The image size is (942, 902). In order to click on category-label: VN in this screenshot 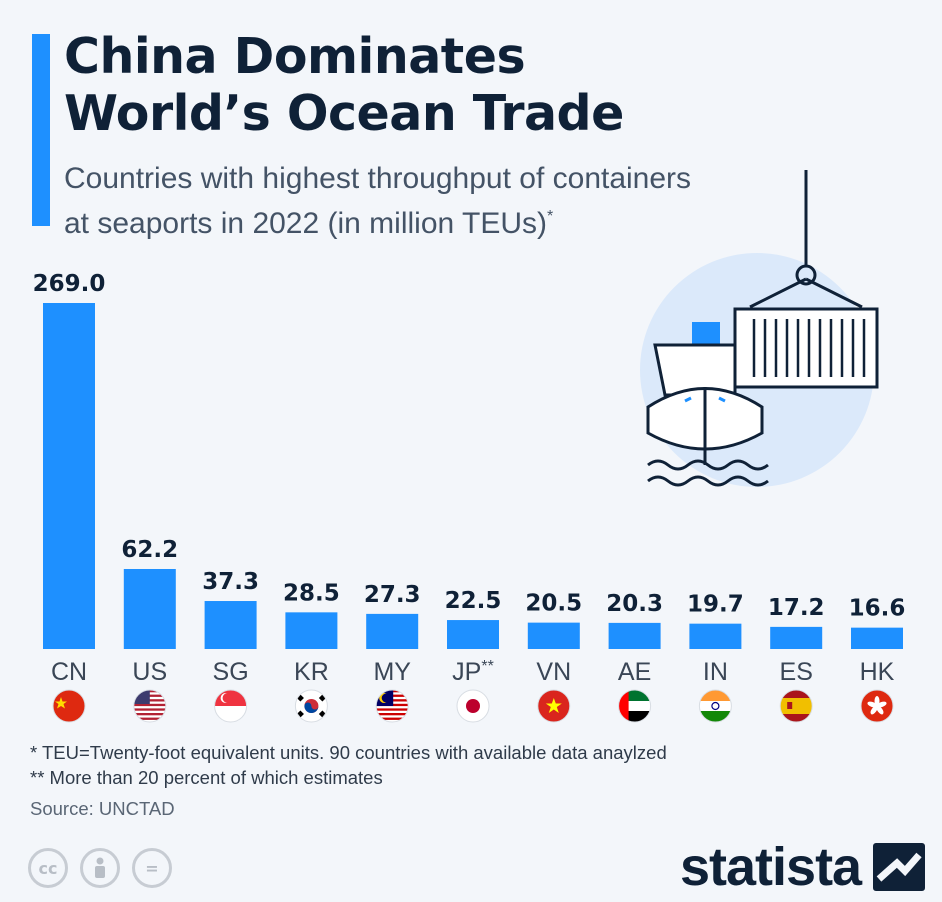, I will do `click(553, 672)`.